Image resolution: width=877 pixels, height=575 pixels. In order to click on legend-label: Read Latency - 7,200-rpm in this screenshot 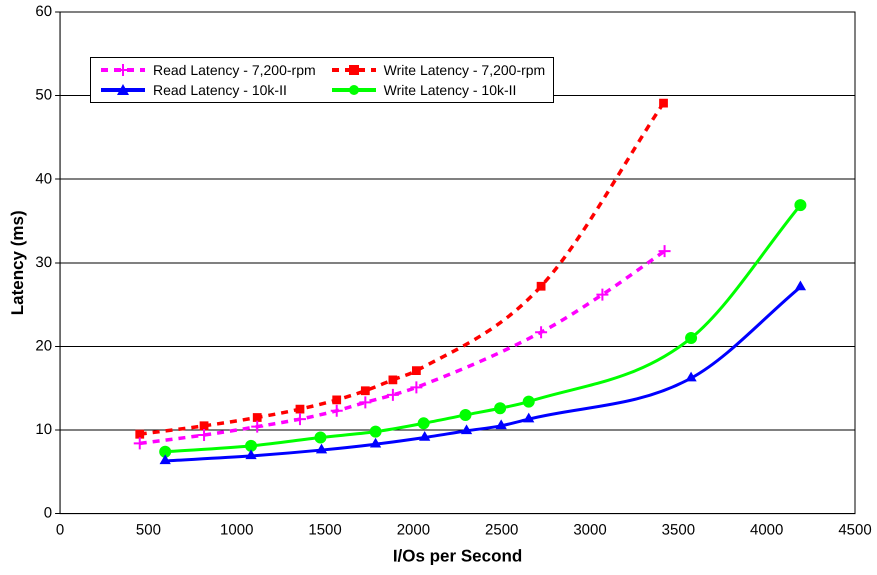, I will do `click(234, 70)`.